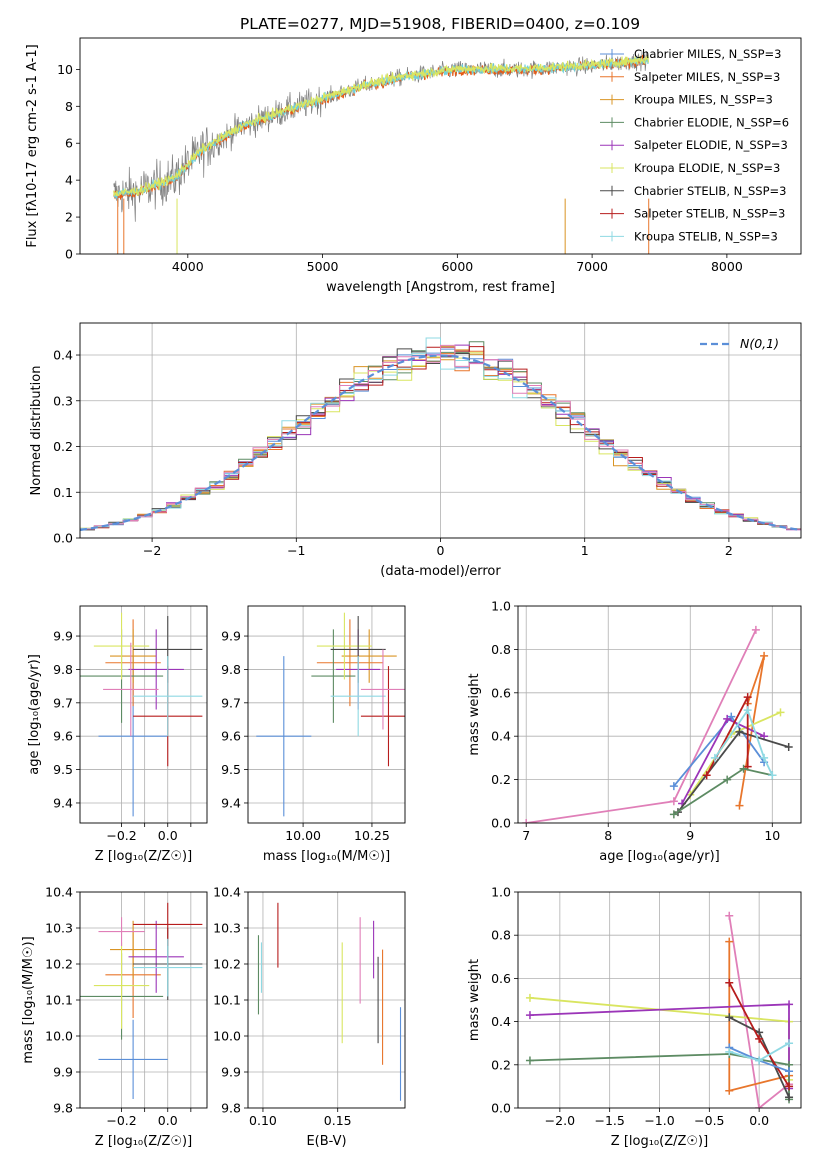  I want to click on x-tick-label: 7, so click(526, 835).